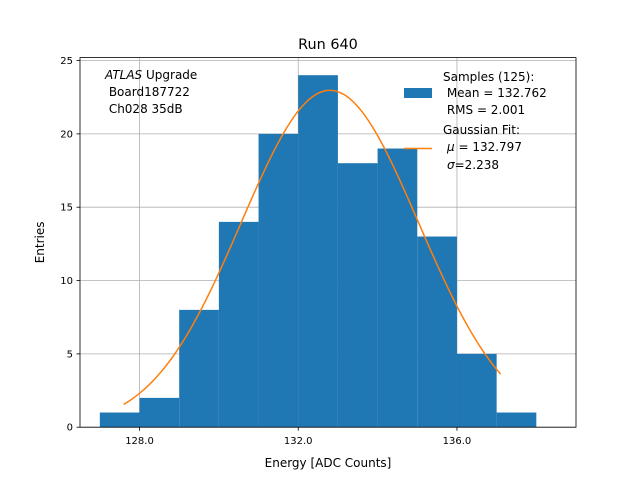  I want to click on legend-hist-swatch, so click(418, 93).